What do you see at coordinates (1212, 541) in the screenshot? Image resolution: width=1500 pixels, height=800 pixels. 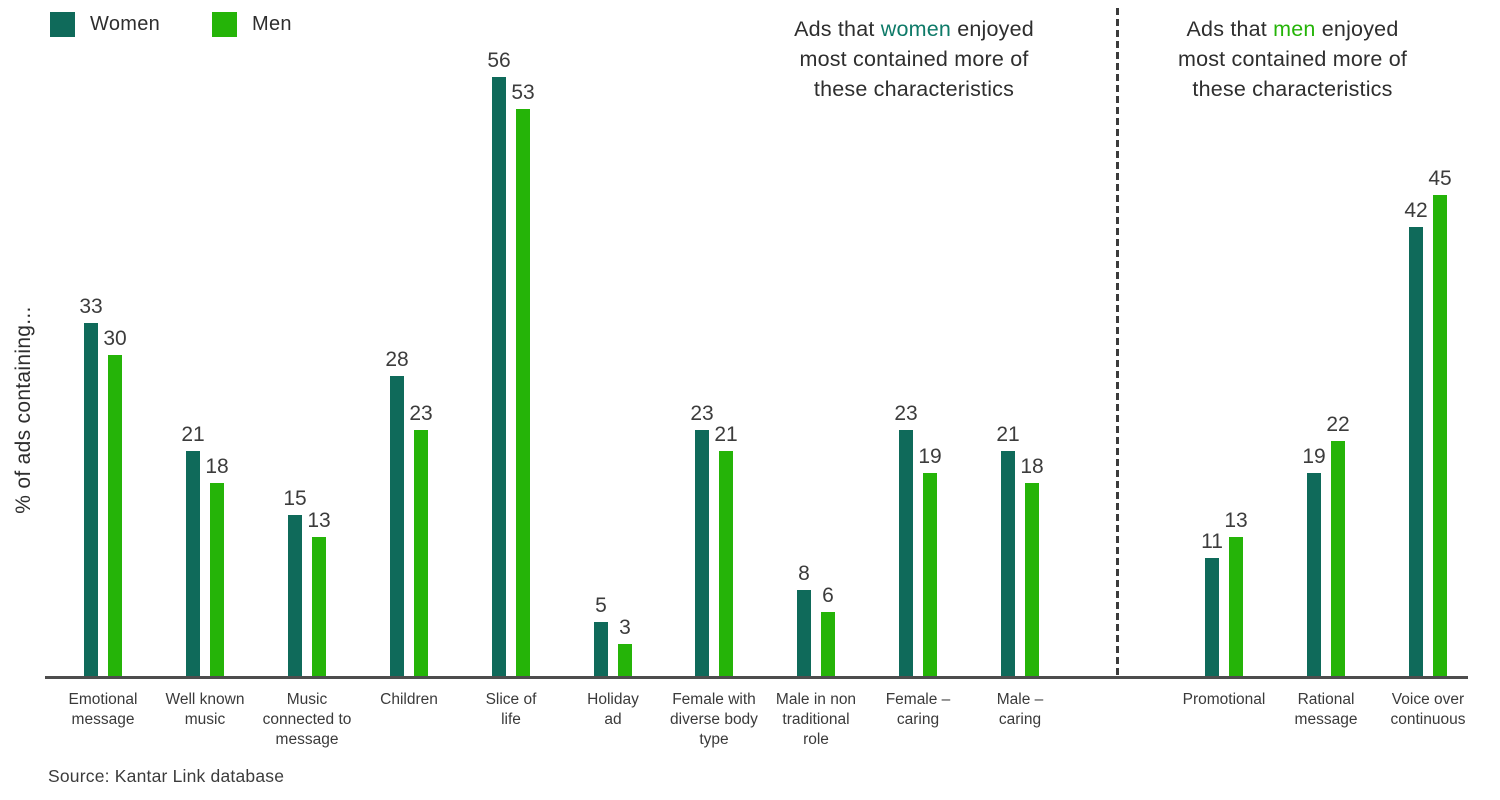 I see `bar-value-label: 11` at bounding box center [1212, 541].